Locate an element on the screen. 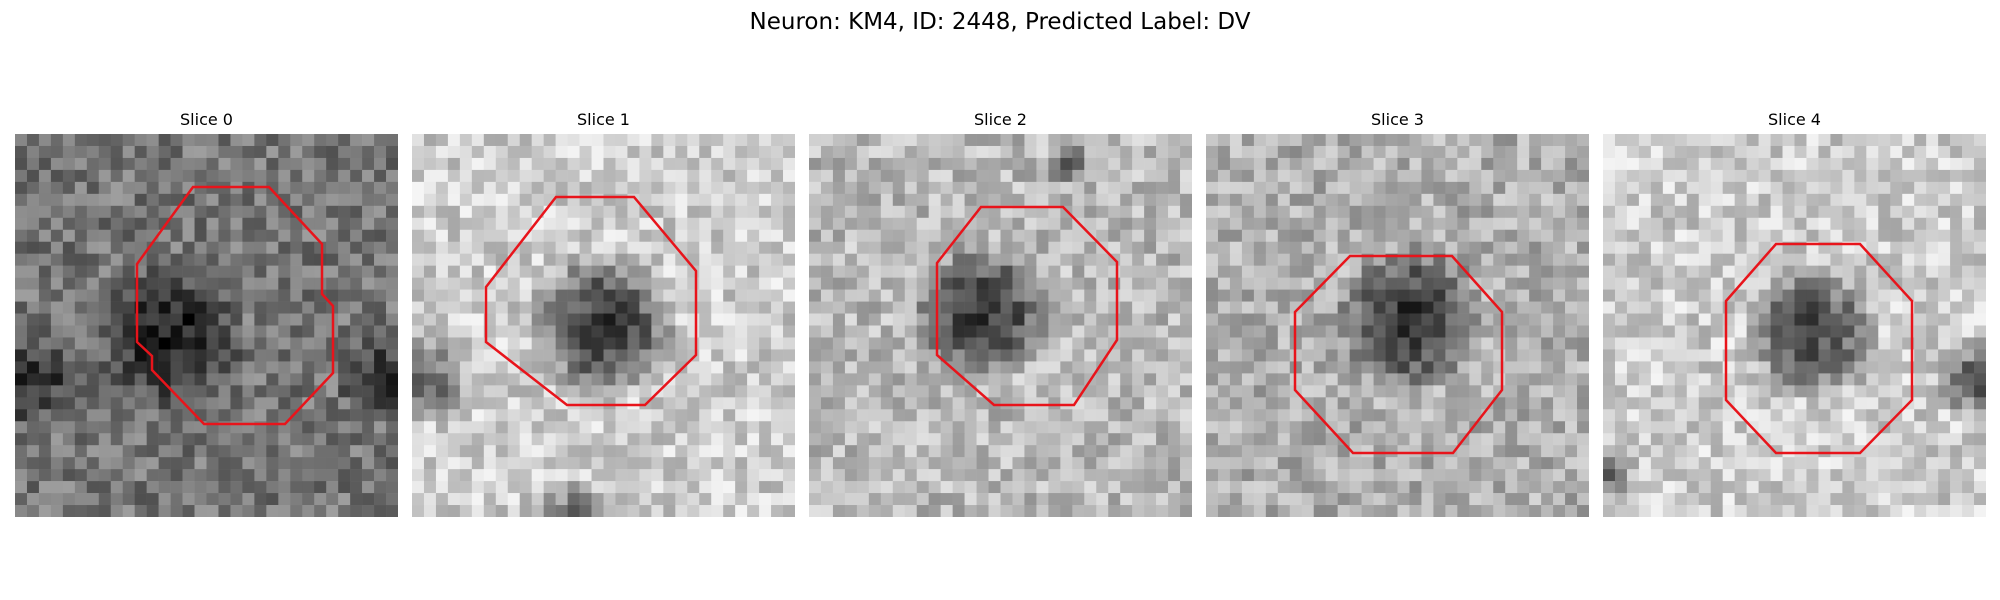 The height and width of the screenshot is (600, 2000). slice-panel: Slice 3 is located at coordinates (1397, 313).